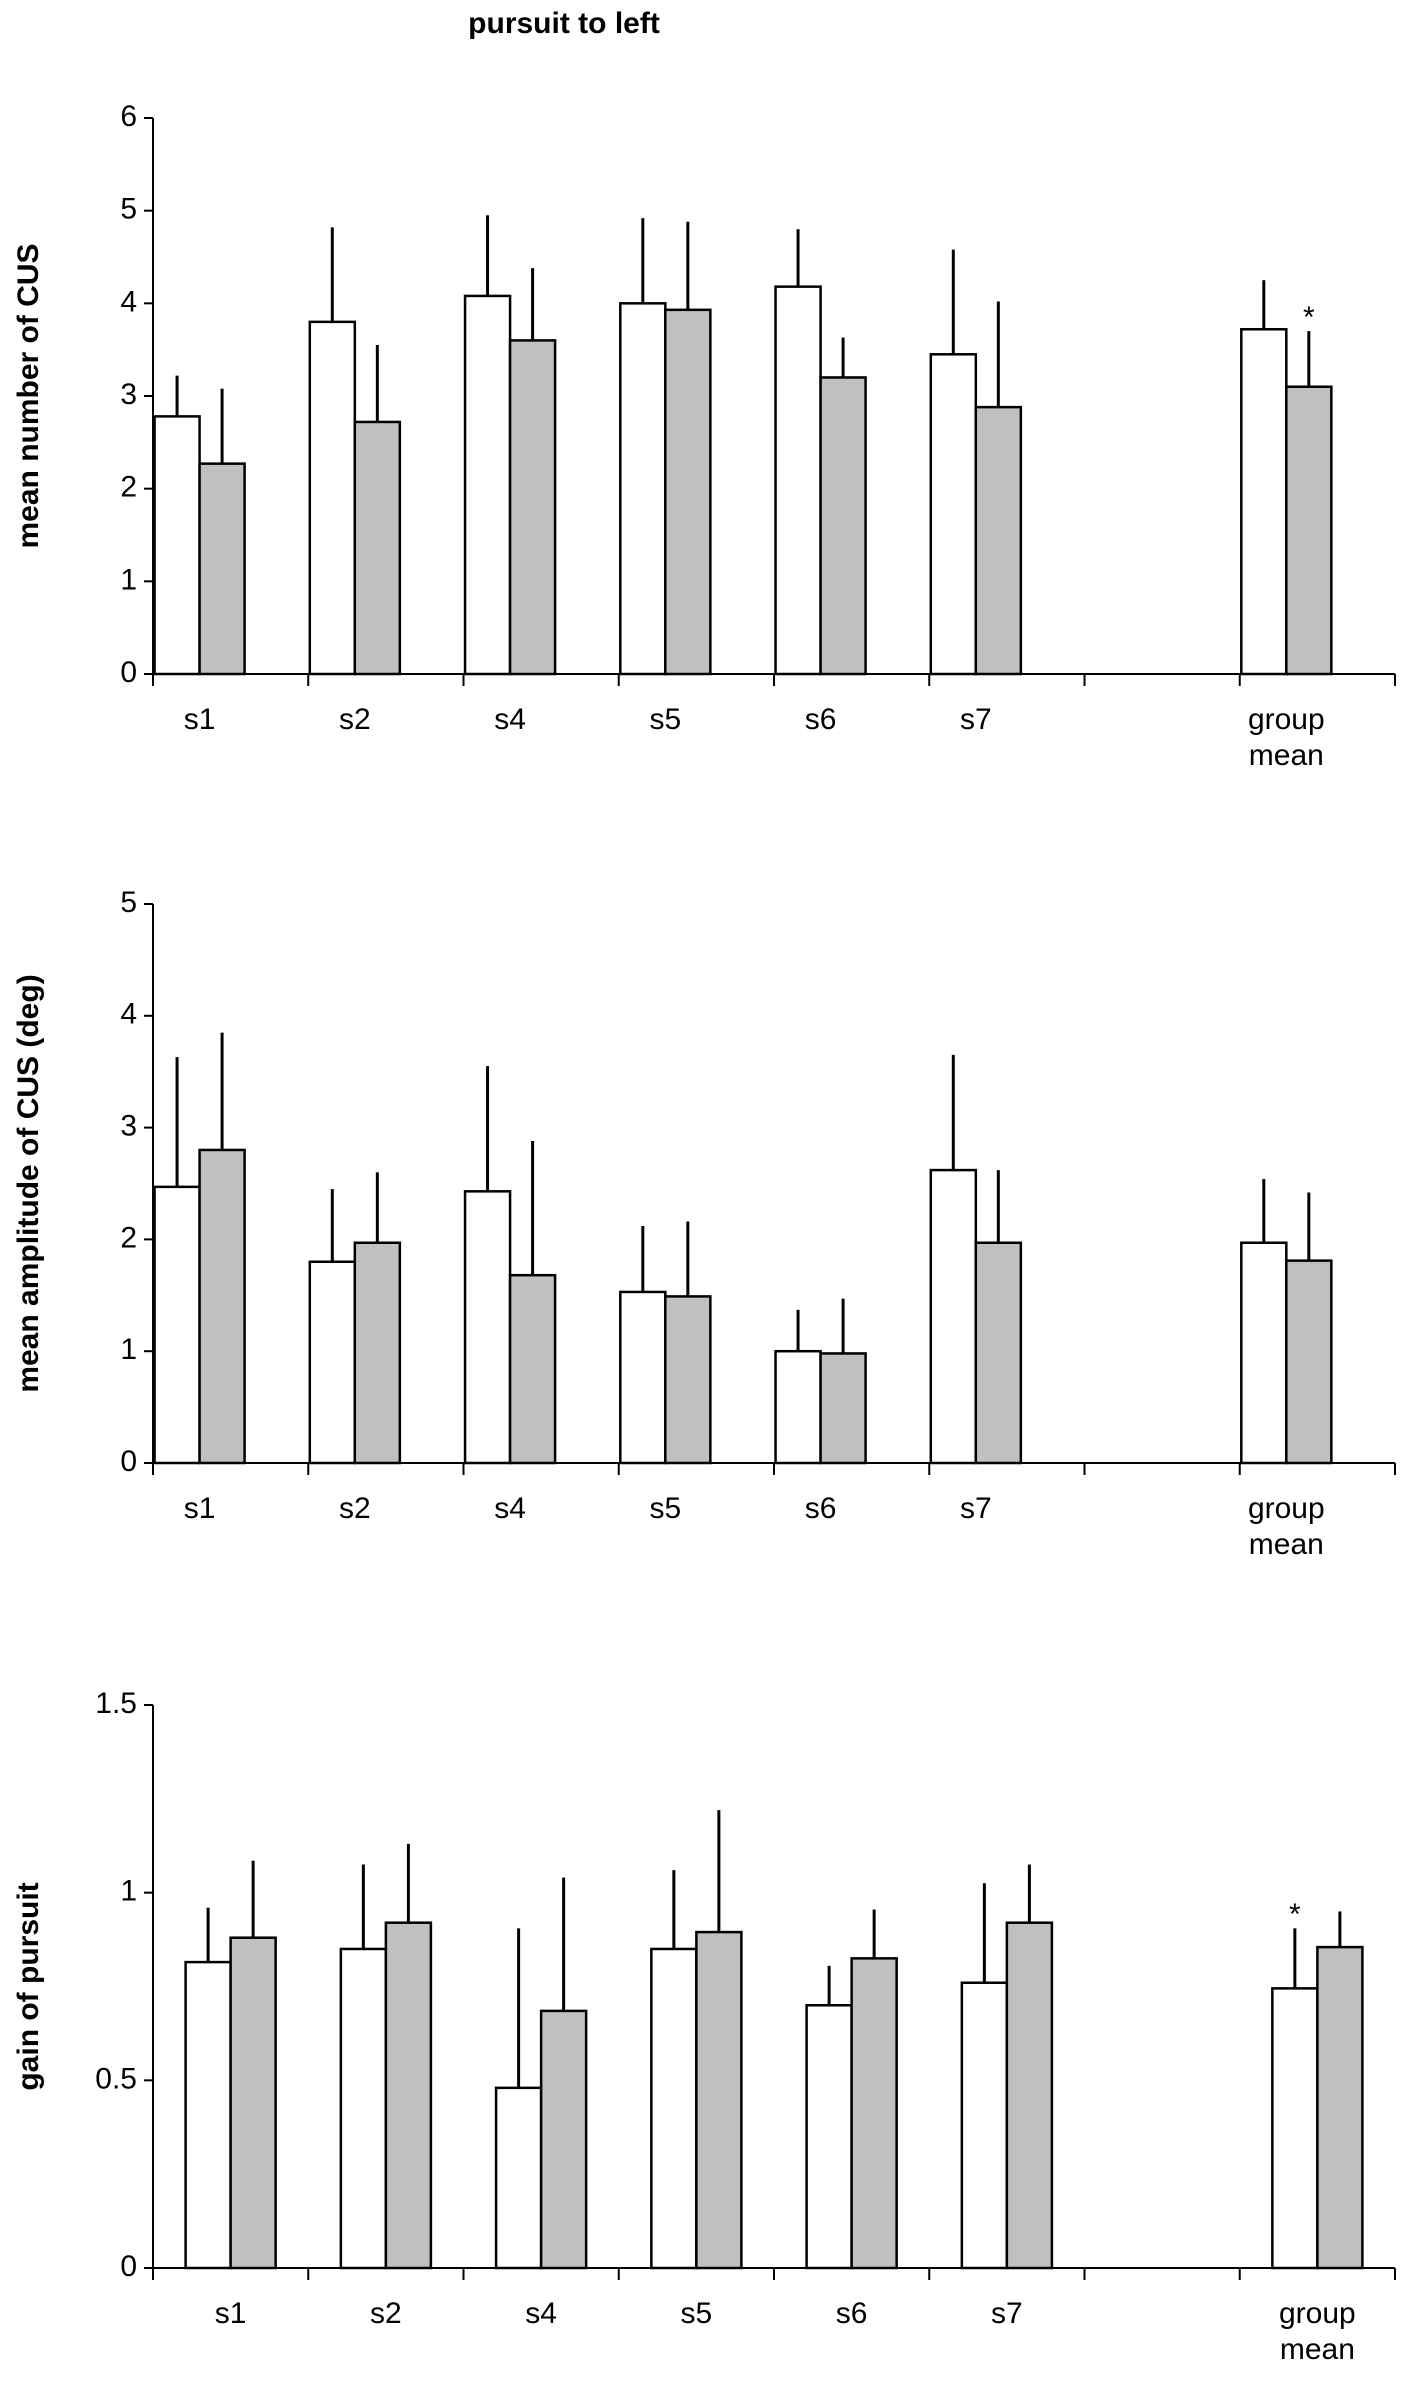 The width and height of the screenshot is (1404, 2393). What do you see at coordinates (564, 23) in the screenshot?
I see `figure-title: pursuit to left` at bounding box center [564, 23].